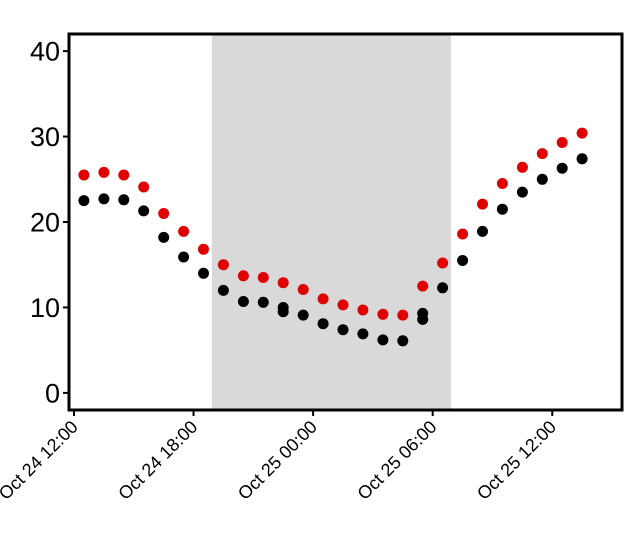 The image size is (630, 545). Describe the element at coordinates (52, 393) in the screenshot. I see `y-tick-label: 0` at that location.